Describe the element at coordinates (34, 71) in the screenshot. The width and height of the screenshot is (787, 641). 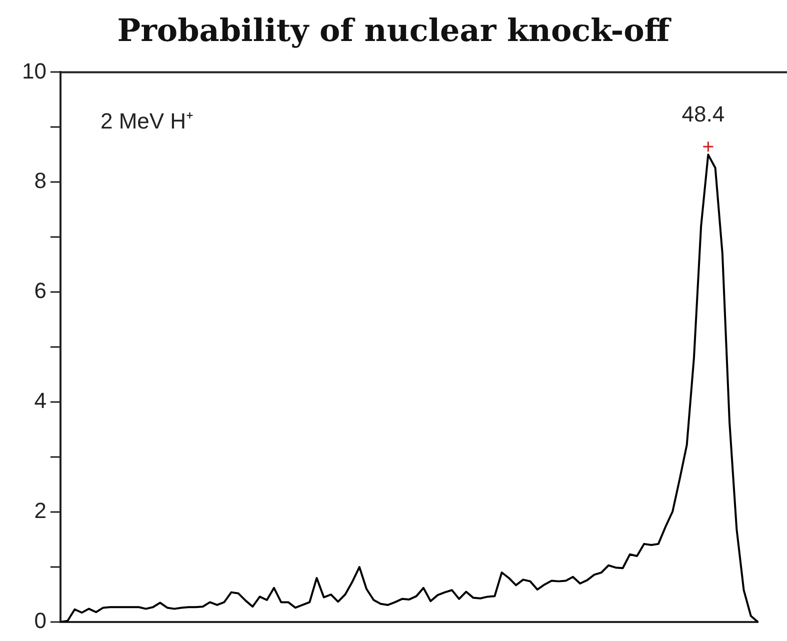
I see `y-tick-label: 10` at that location.